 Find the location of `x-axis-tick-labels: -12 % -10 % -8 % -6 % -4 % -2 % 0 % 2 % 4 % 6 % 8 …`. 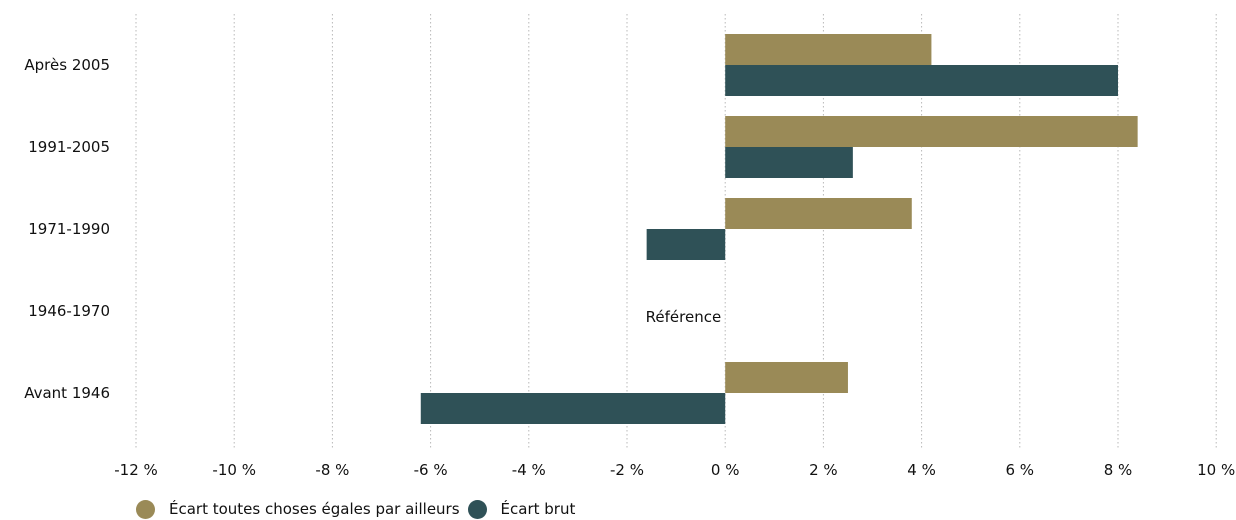

x-axis-tick-labels: -12 % -10 % -8 % -6 % -4 % -2 % 0 % 2 % 4 % 6 % 8 … is located at coordinates (674, 470).